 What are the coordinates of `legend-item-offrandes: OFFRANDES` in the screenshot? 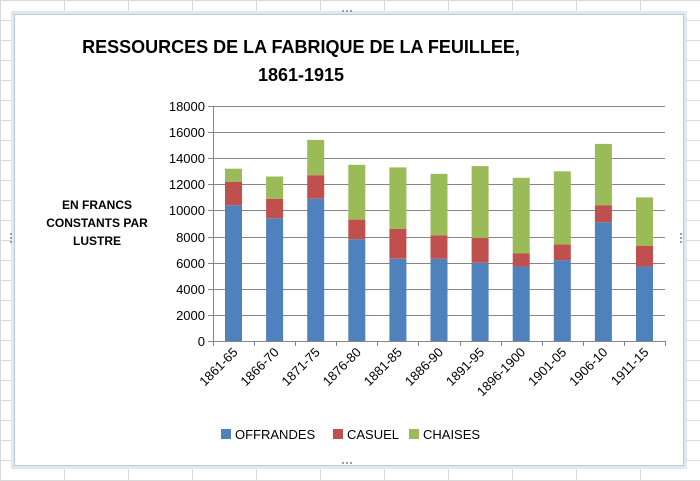 It's located at (268, 434).